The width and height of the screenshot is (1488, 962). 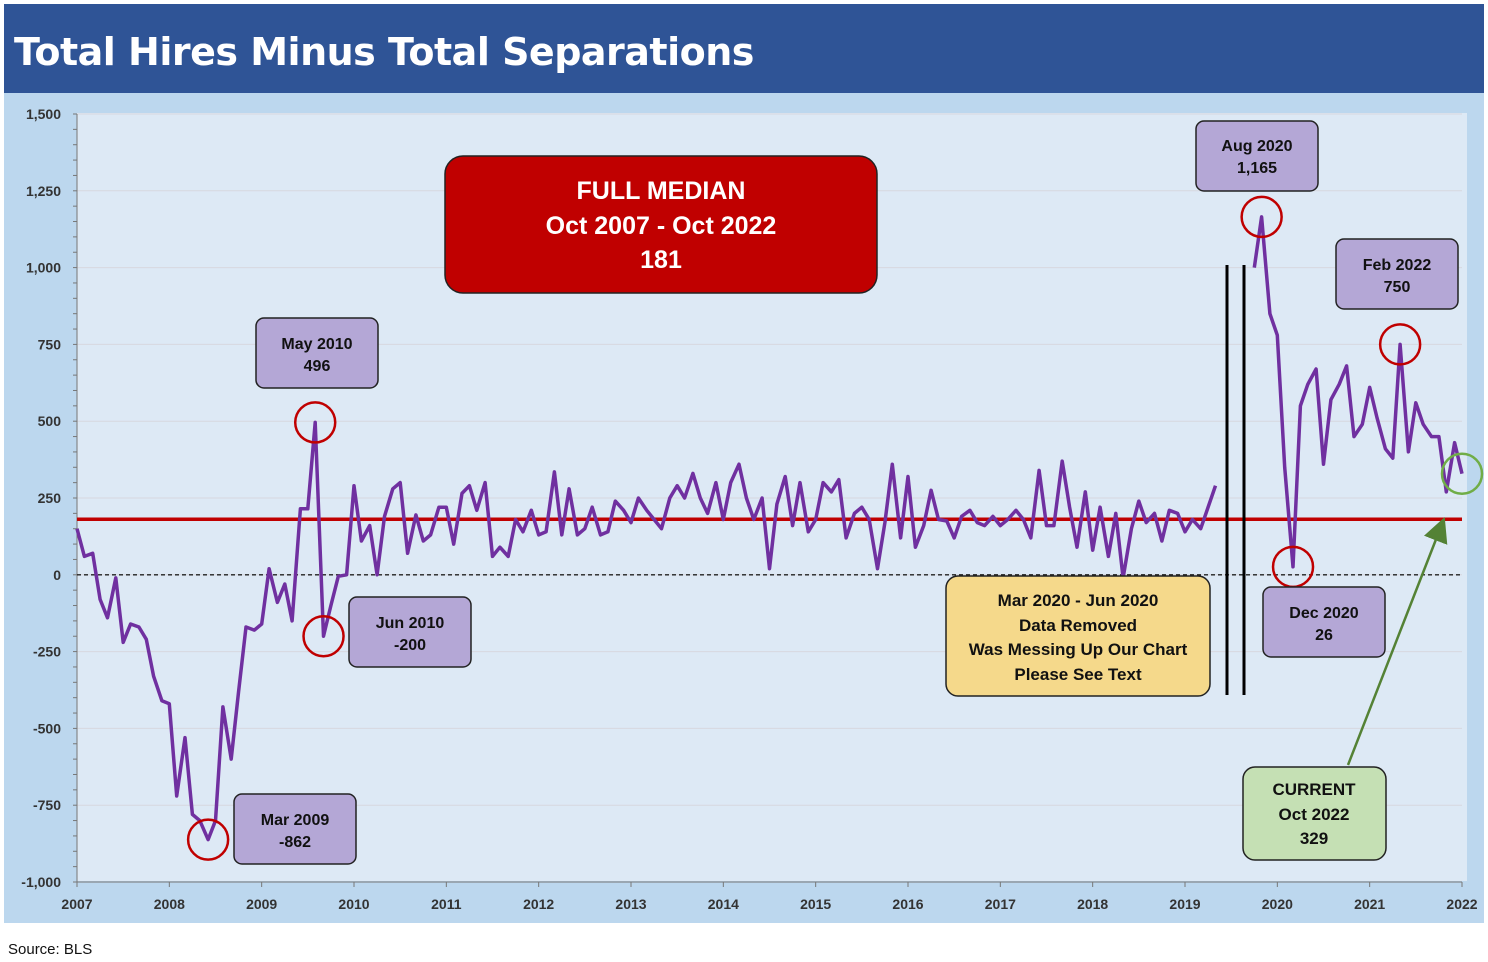 I want to click on series-line, so click(x=1358, y=392).